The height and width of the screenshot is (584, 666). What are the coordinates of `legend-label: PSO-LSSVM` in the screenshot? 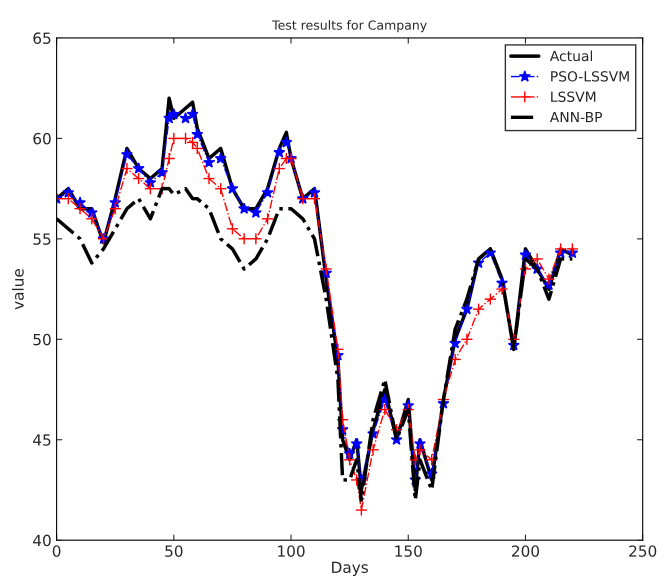 It's located at (590, 76).